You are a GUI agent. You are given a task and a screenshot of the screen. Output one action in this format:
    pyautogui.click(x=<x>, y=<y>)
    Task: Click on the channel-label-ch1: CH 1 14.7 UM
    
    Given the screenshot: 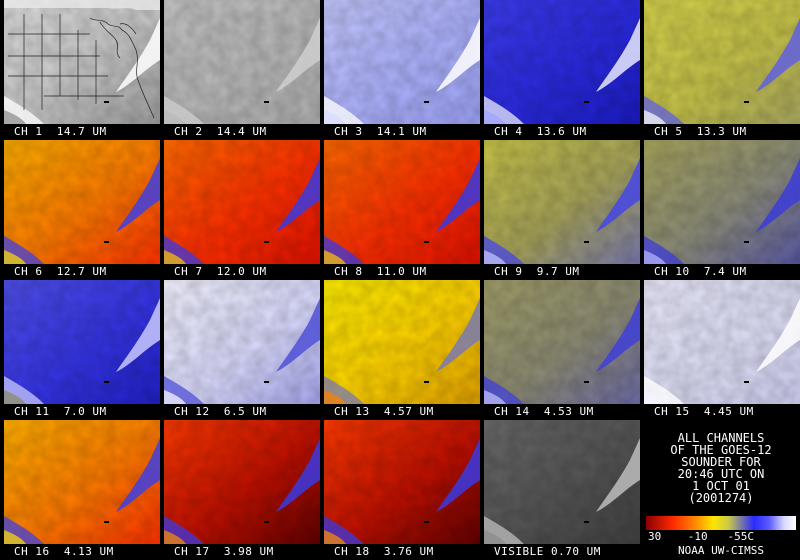 What is the action you would take?
    pyautogui.click(x=60, y=131)
    